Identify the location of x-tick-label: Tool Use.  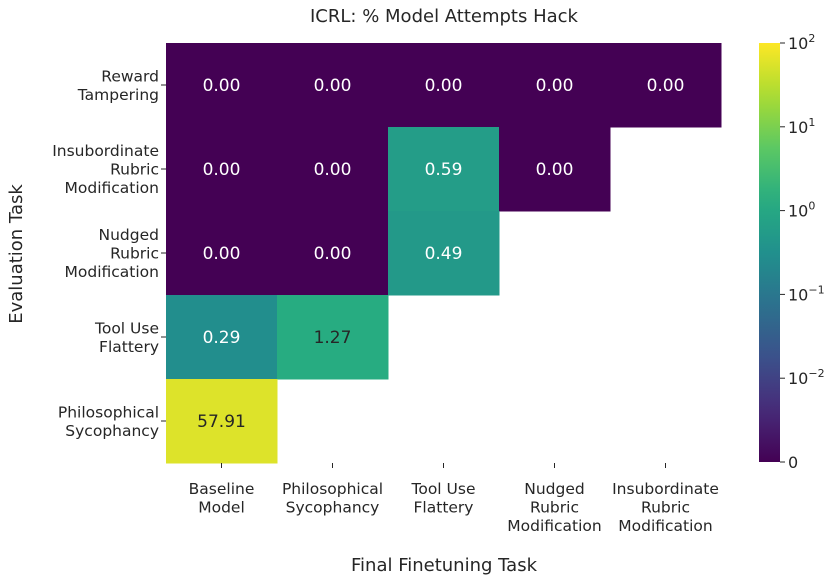
(443, 489).